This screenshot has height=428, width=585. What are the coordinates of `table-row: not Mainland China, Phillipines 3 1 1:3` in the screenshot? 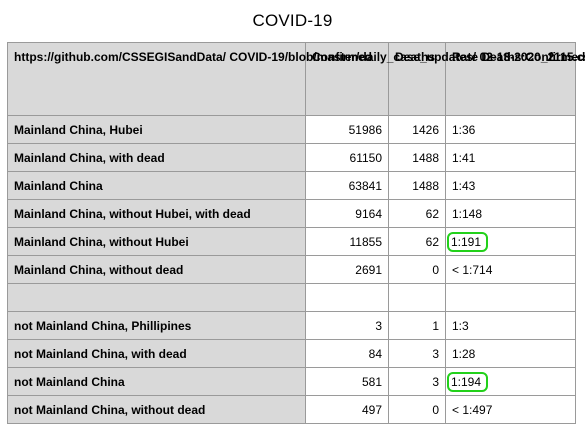 It's located at (291, 325).